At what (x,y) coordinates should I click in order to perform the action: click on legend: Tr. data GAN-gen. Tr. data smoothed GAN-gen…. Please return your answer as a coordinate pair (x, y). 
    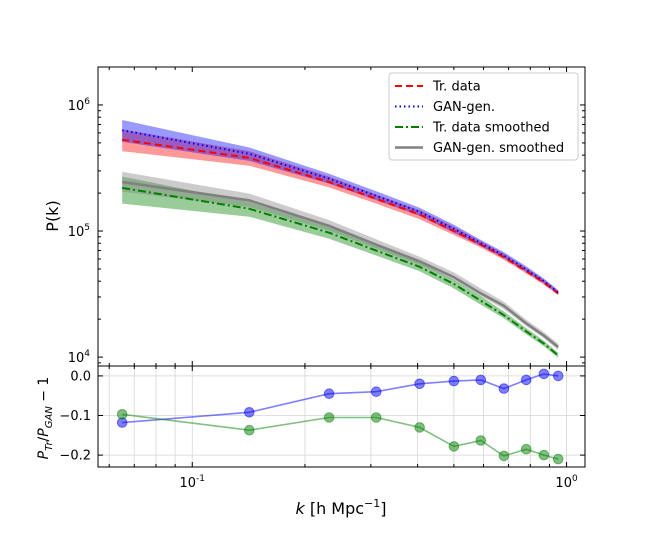
    Looking at the image, I should click on (483, 116).